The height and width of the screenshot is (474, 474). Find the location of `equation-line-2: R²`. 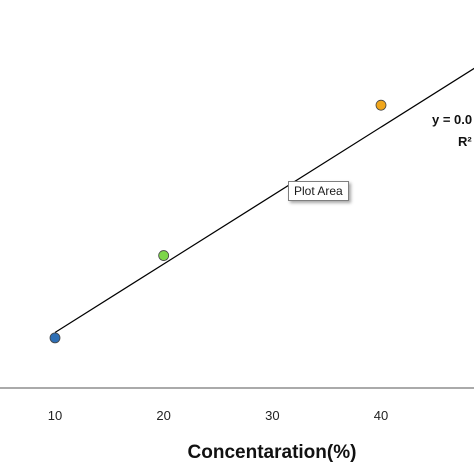

equation-line-2: R² is located at coordinates (465, 141).